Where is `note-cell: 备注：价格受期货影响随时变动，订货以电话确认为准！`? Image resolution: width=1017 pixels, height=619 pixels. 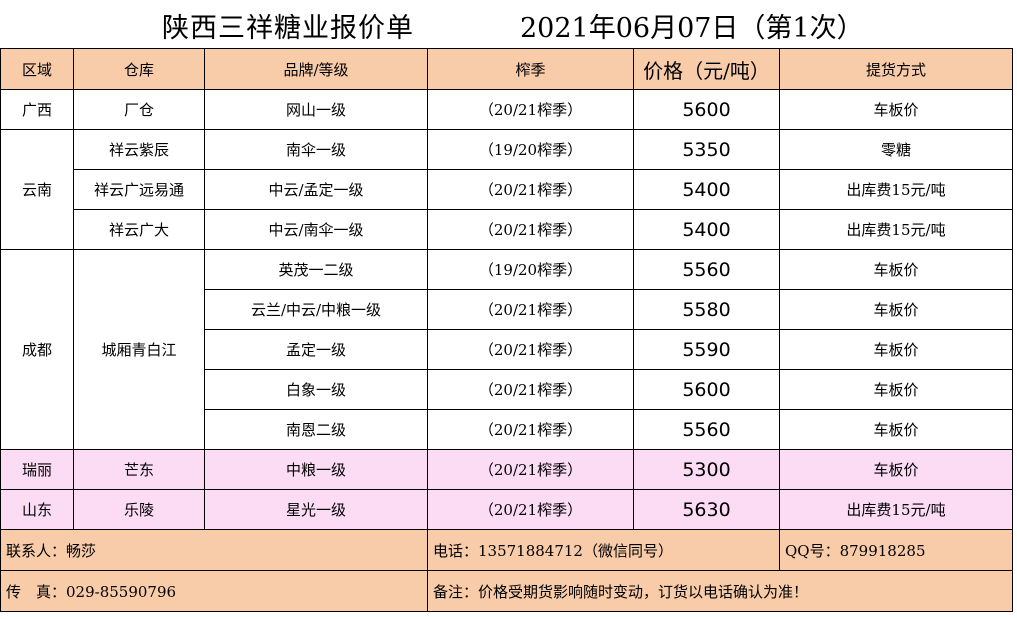
note-cell: 备注：价格受期货影响随时变动，订货以电话确认为准！ is located at coordinates (720, 591).